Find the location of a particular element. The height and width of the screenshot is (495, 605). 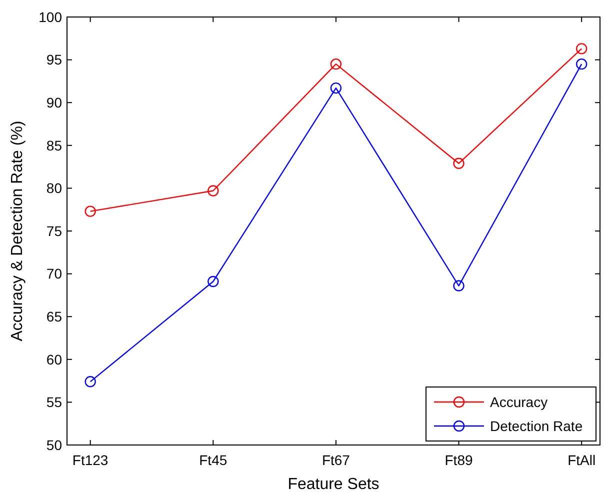

y-tick-label: 70 is located at coordinates (54, 274).